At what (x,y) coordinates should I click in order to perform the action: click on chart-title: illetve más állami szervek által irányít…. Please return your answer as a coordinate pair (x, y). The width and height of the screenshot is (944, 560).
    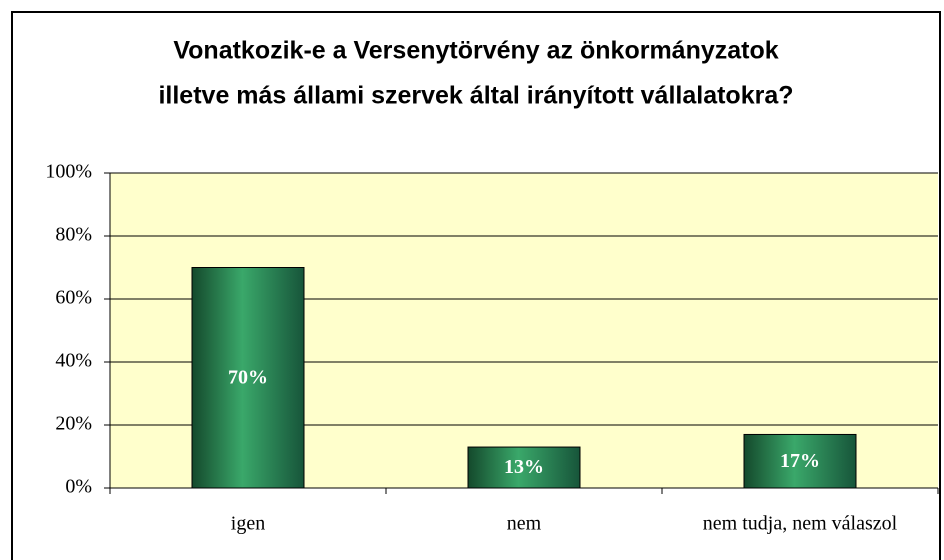
    Looking at the image, I should click on (475, 96).